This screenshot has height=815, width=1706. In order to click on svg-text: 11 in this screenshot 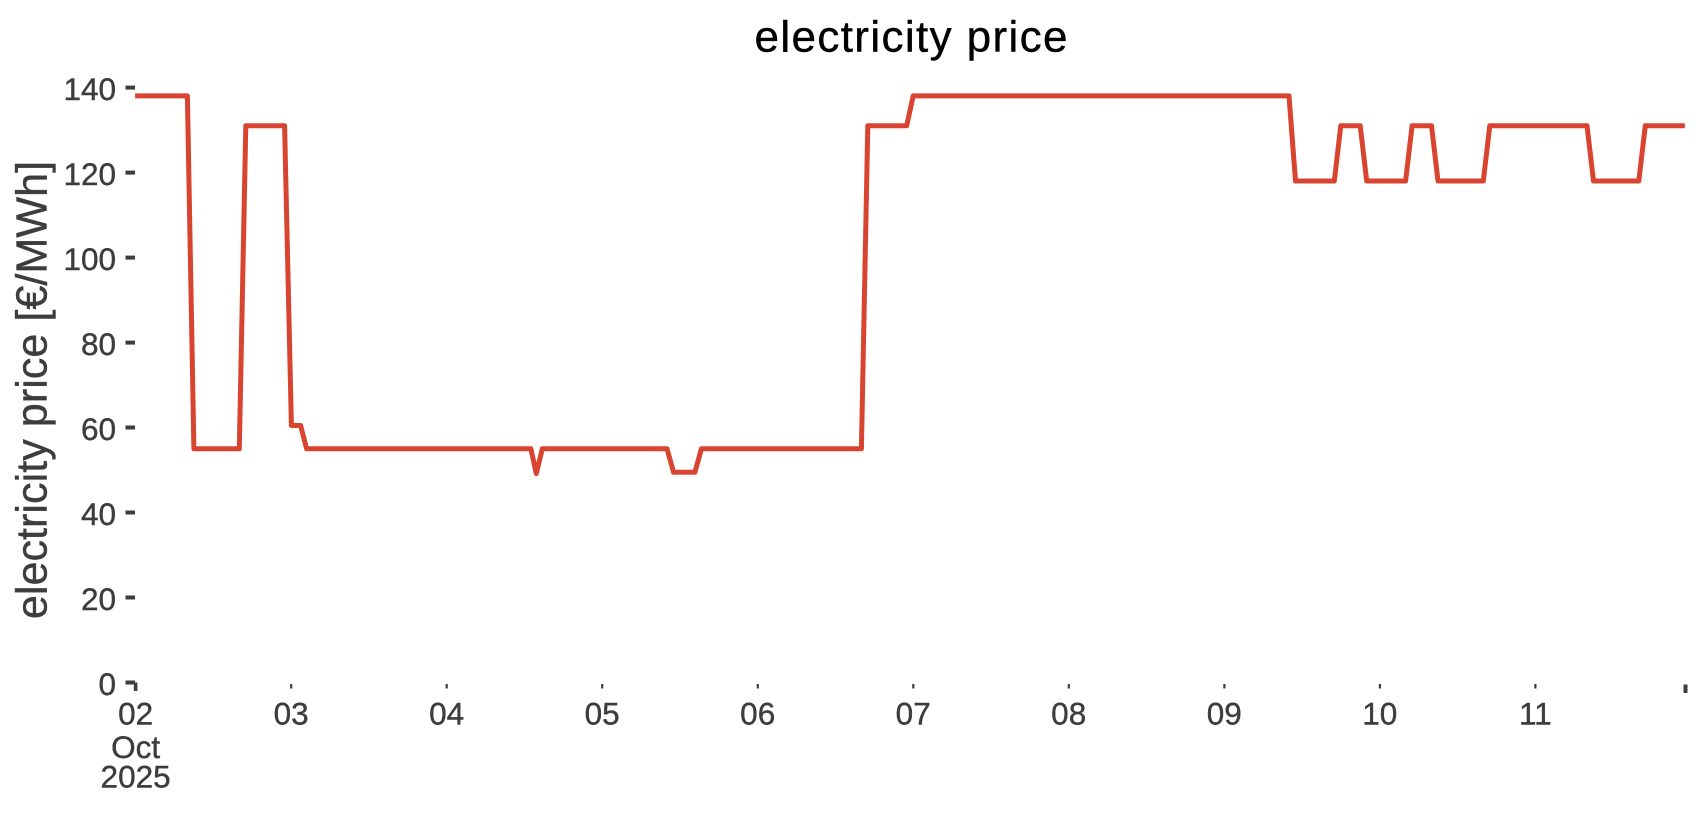, I will do `click(1535, 714)`.